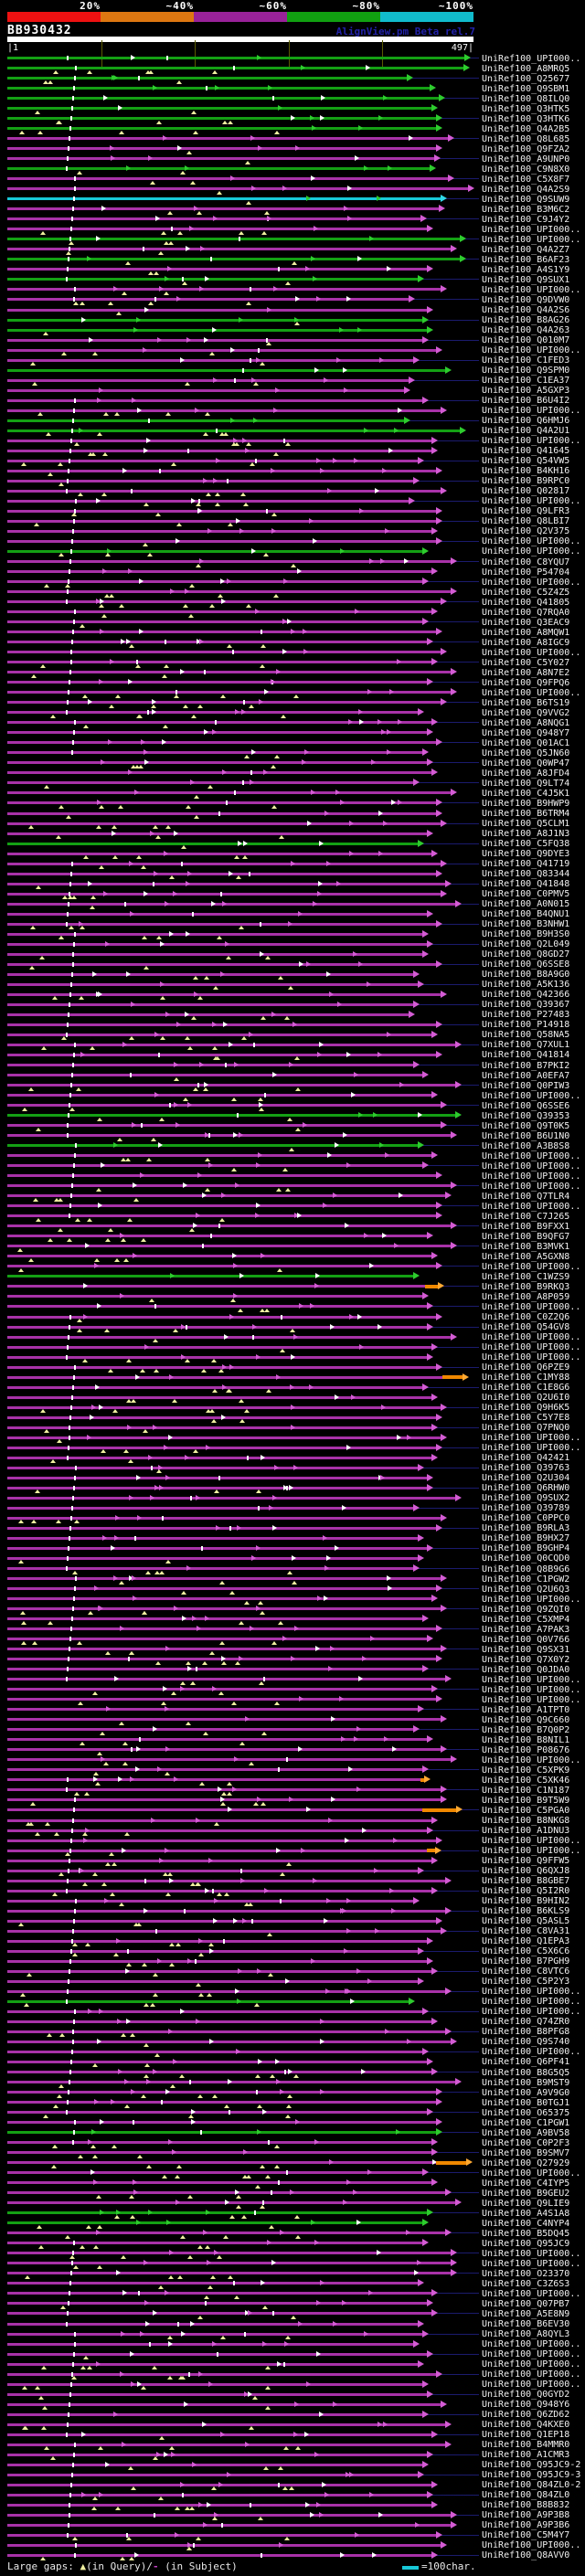 The height and width of the screenshot is (2576, 585). What do you see at coordinates (526, 1286) in the screenshot?
I see `hit-label: UniRef100_B9RKQ3` at bounding box center [526, 1286].